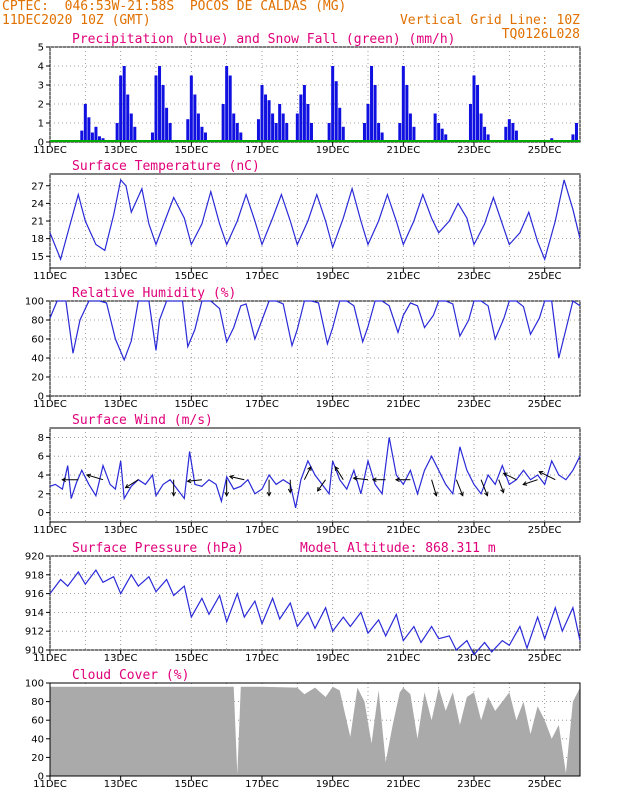 This screenshot has width=618, height=800. I want to click on y-tick-label: 2, so click(41, 494).